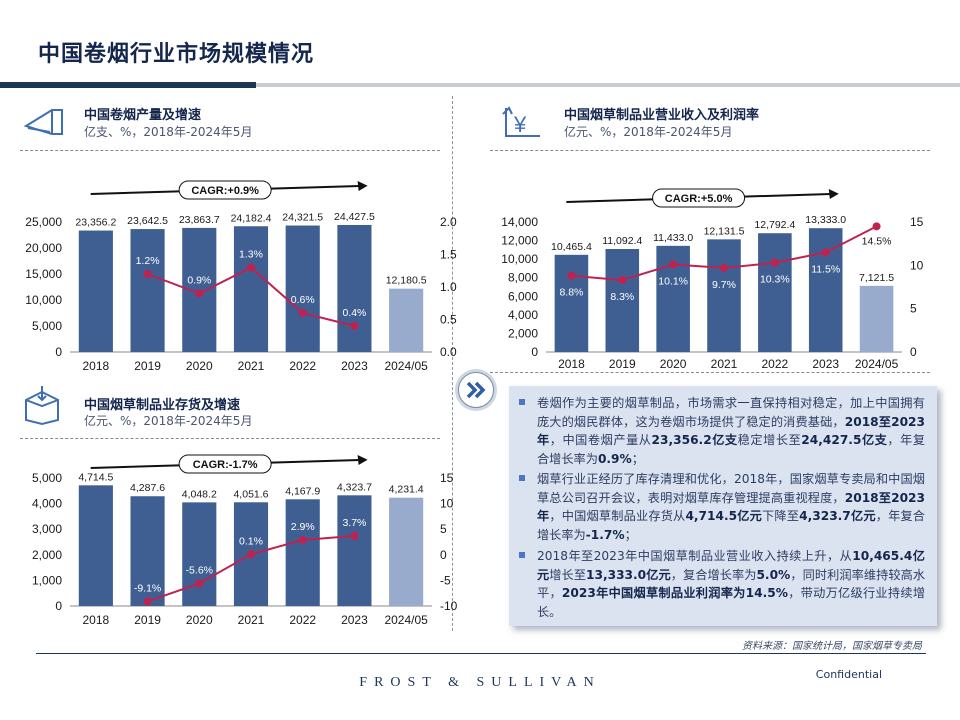 This screenshot has width=960, height=720. I want to click on line-value-label: 1.2%, so click(148, 261).